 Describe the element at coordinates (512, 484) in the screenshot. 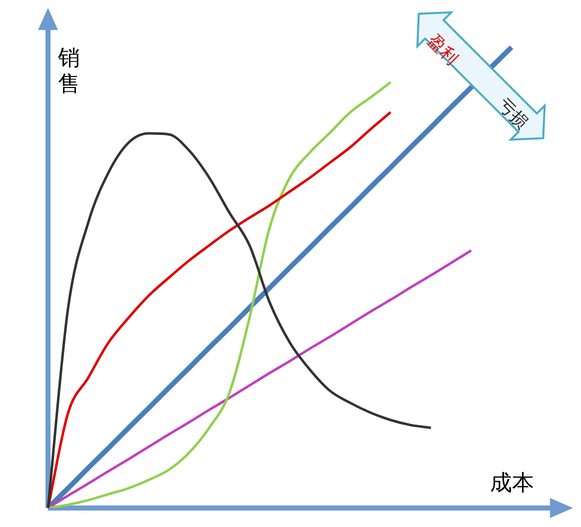

I see `x-axis-title: 成本` at that location.